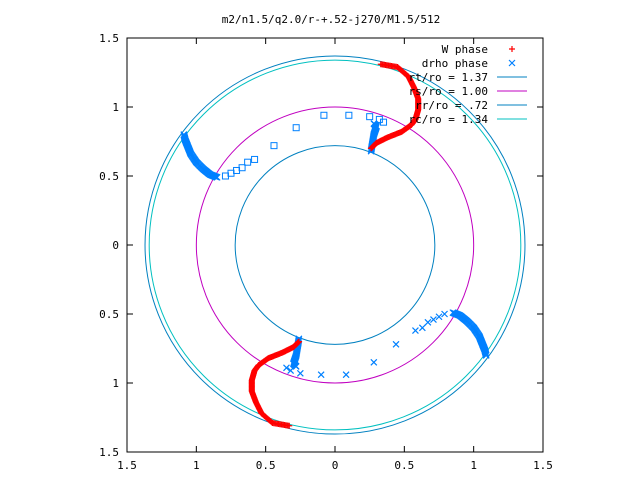 The image size is (640, 480). Describe the element at coordinates (448, 91) in the screenshot. I see `legend-label: rs/ro = 1.00` at that location.